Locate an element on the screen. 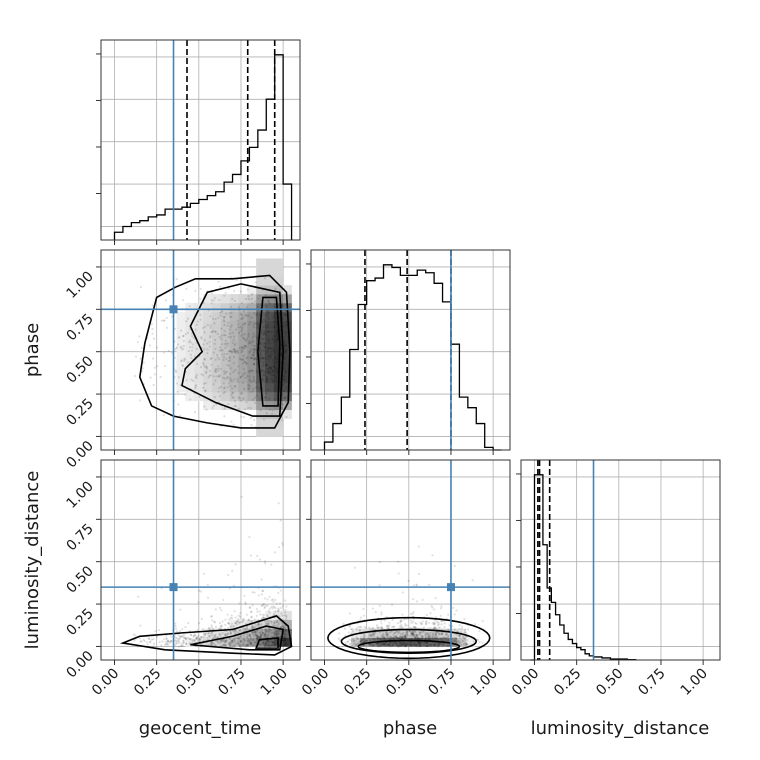  contour-line is located at coordinates (409, 638).